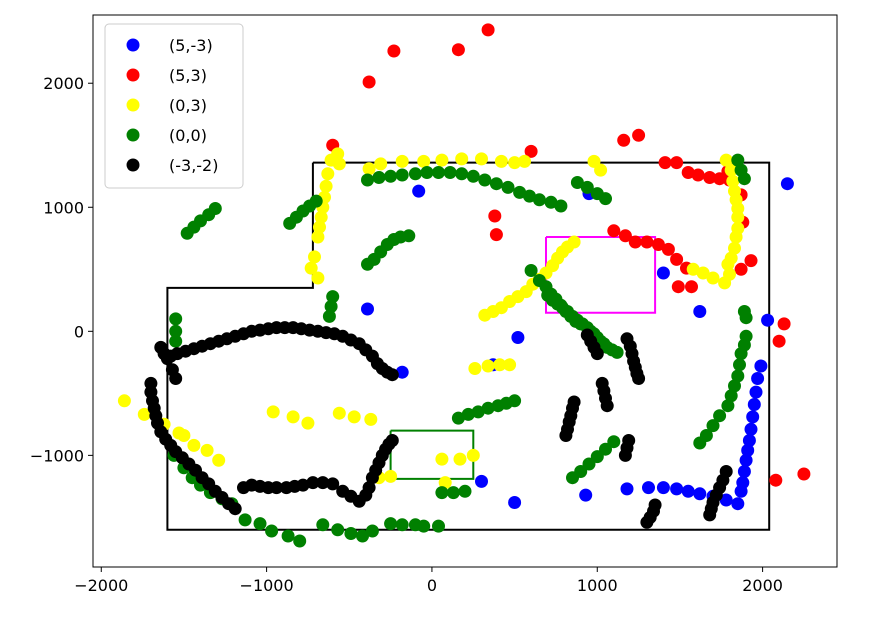  What do you see at coordinates (101, 585) in the screenshot?
I see `x-tick-label: −2000` at bounding box center [101, 585].